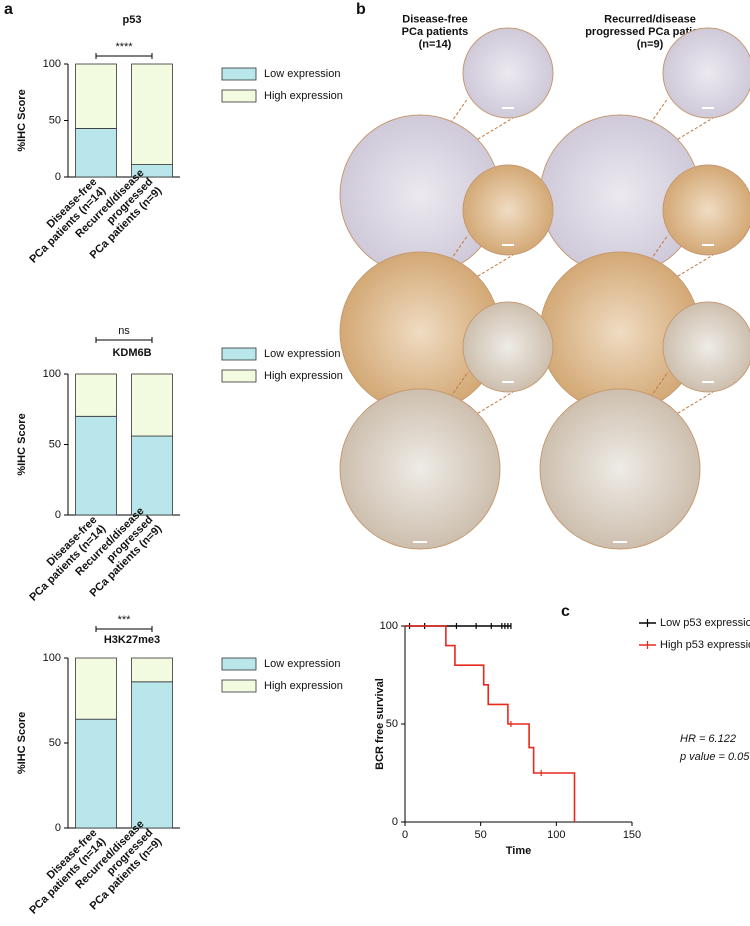 The height and width of the screenshot is (926, 750). Describe the element at coordinates (405, 835) in the screenshot. I see `x-tick-label: 0` at that location.